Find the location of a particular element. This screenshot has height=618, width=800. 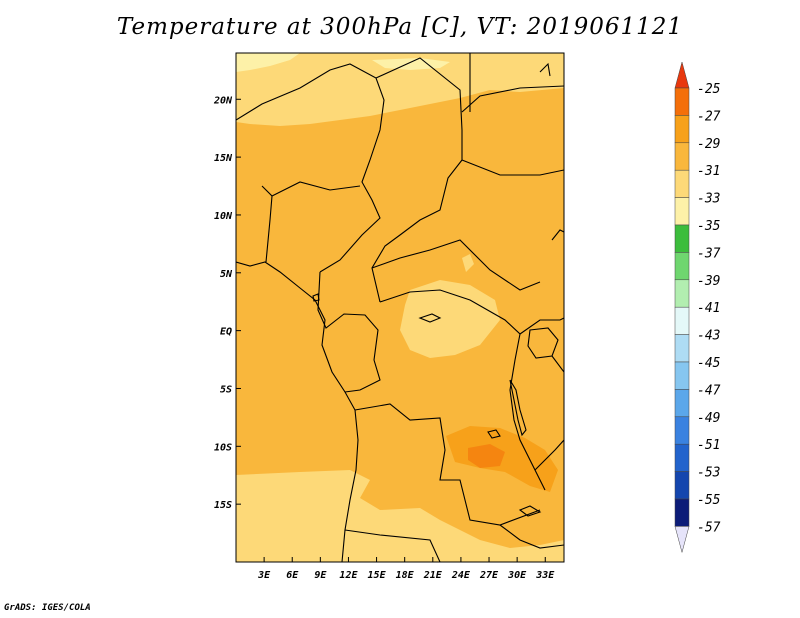

border-angola is located at coordinates (447, 464).